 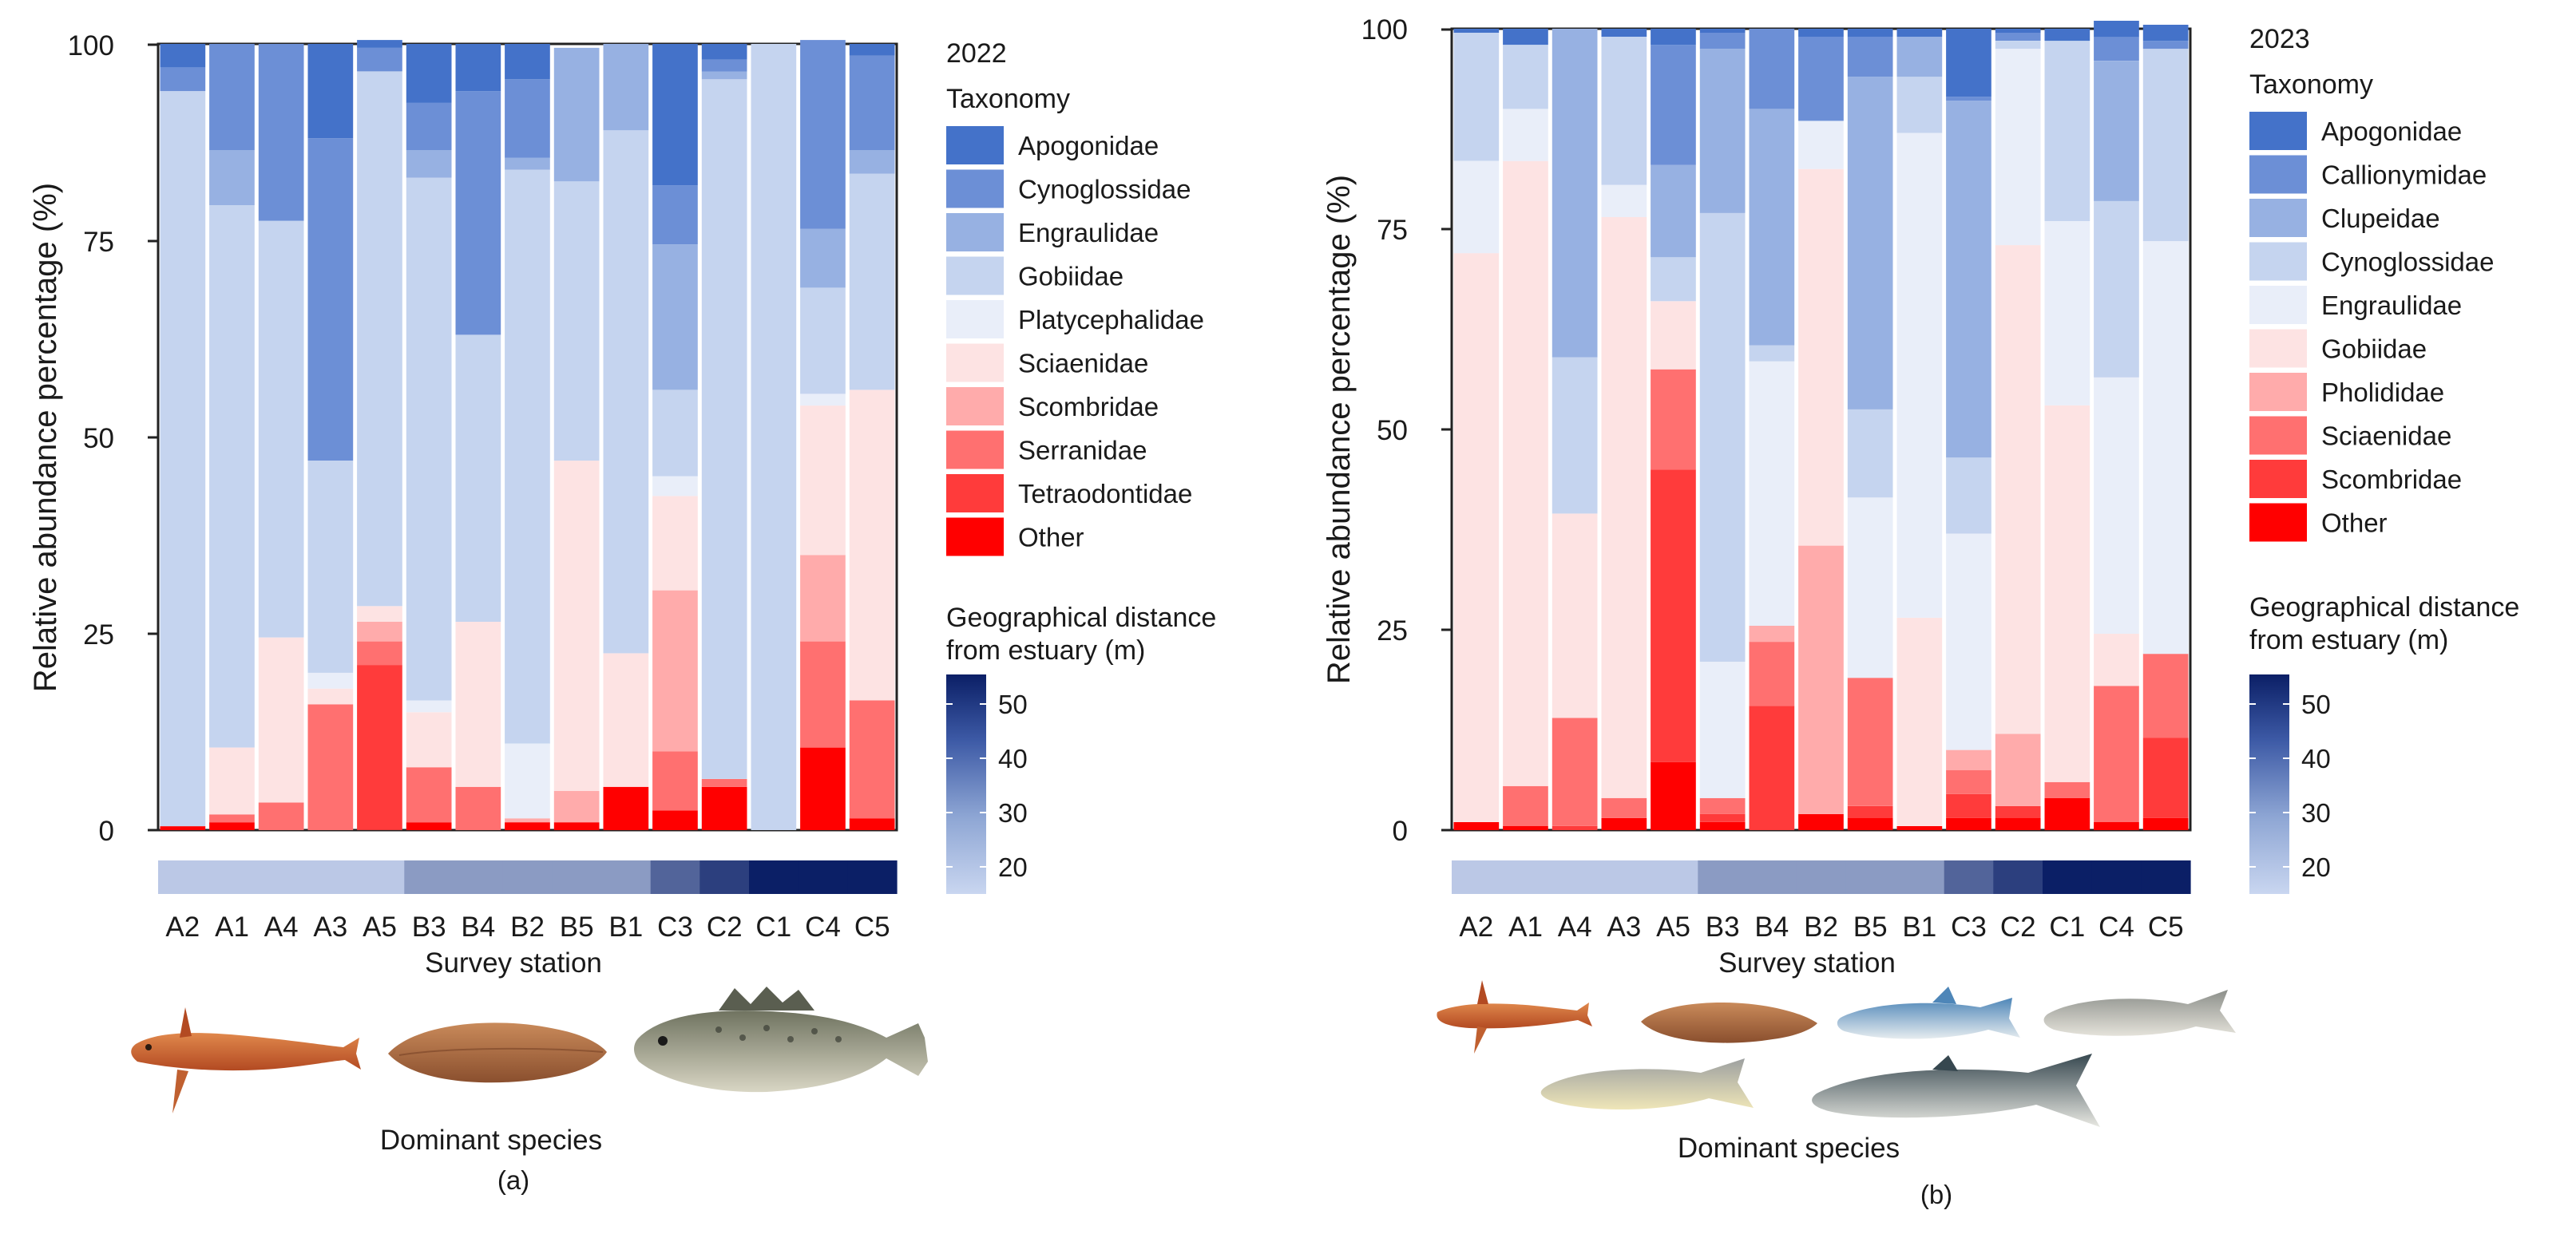 What do you see at coordinates (2018, 811) in the screenshot?
I see `bar-segment-C2-scombridae` at bounding box center [2018, 811].